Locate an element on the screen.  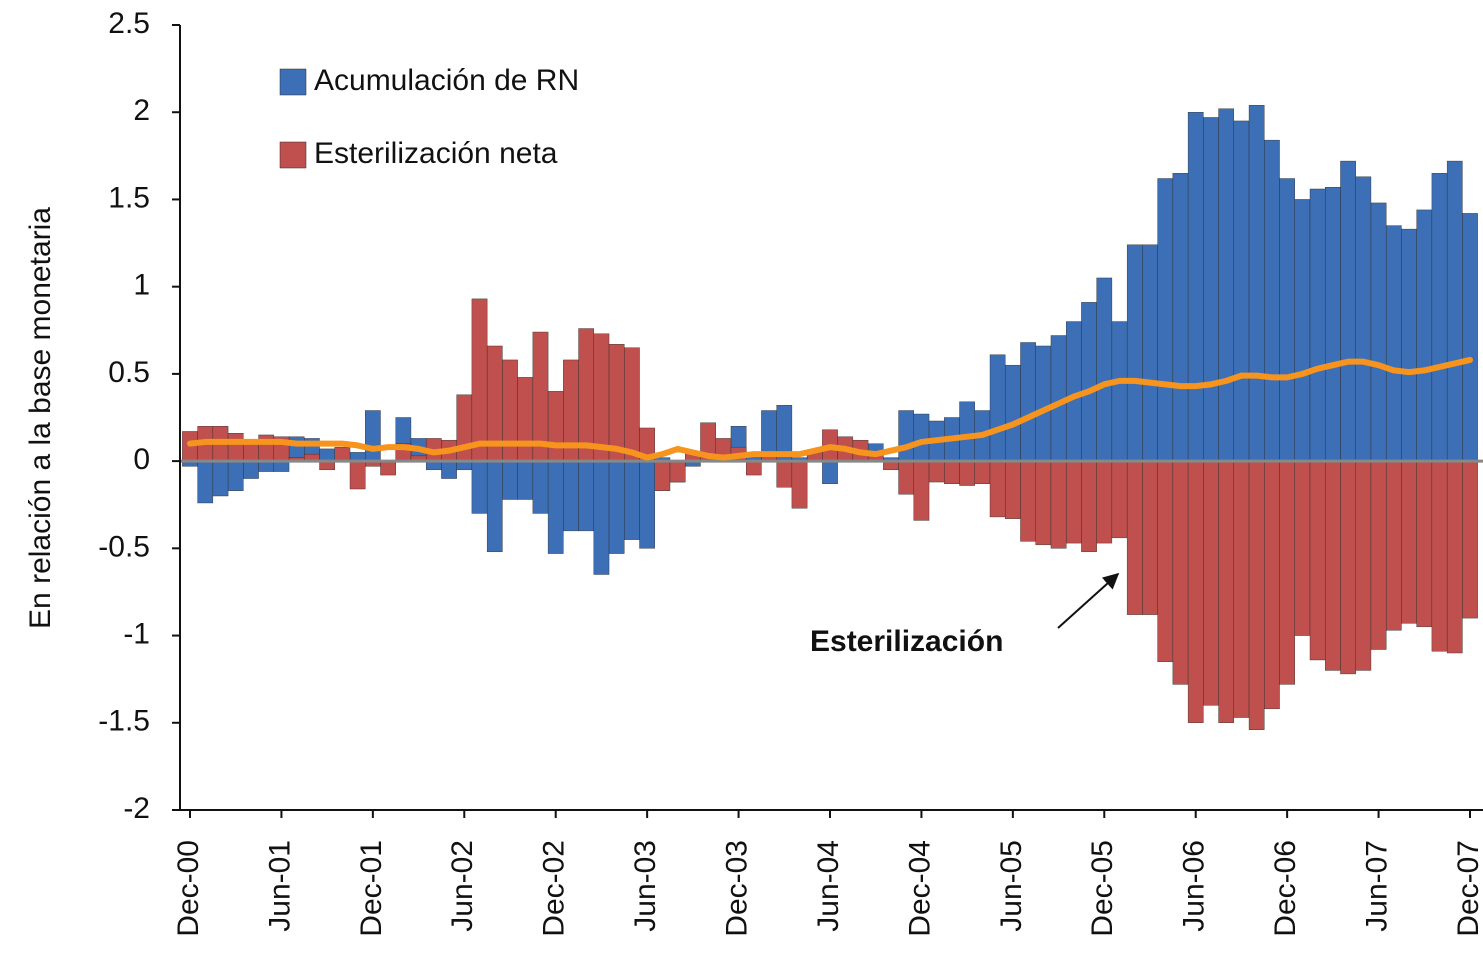
x-tick-label: Dec-07 is located at coordinates (1467, 888).